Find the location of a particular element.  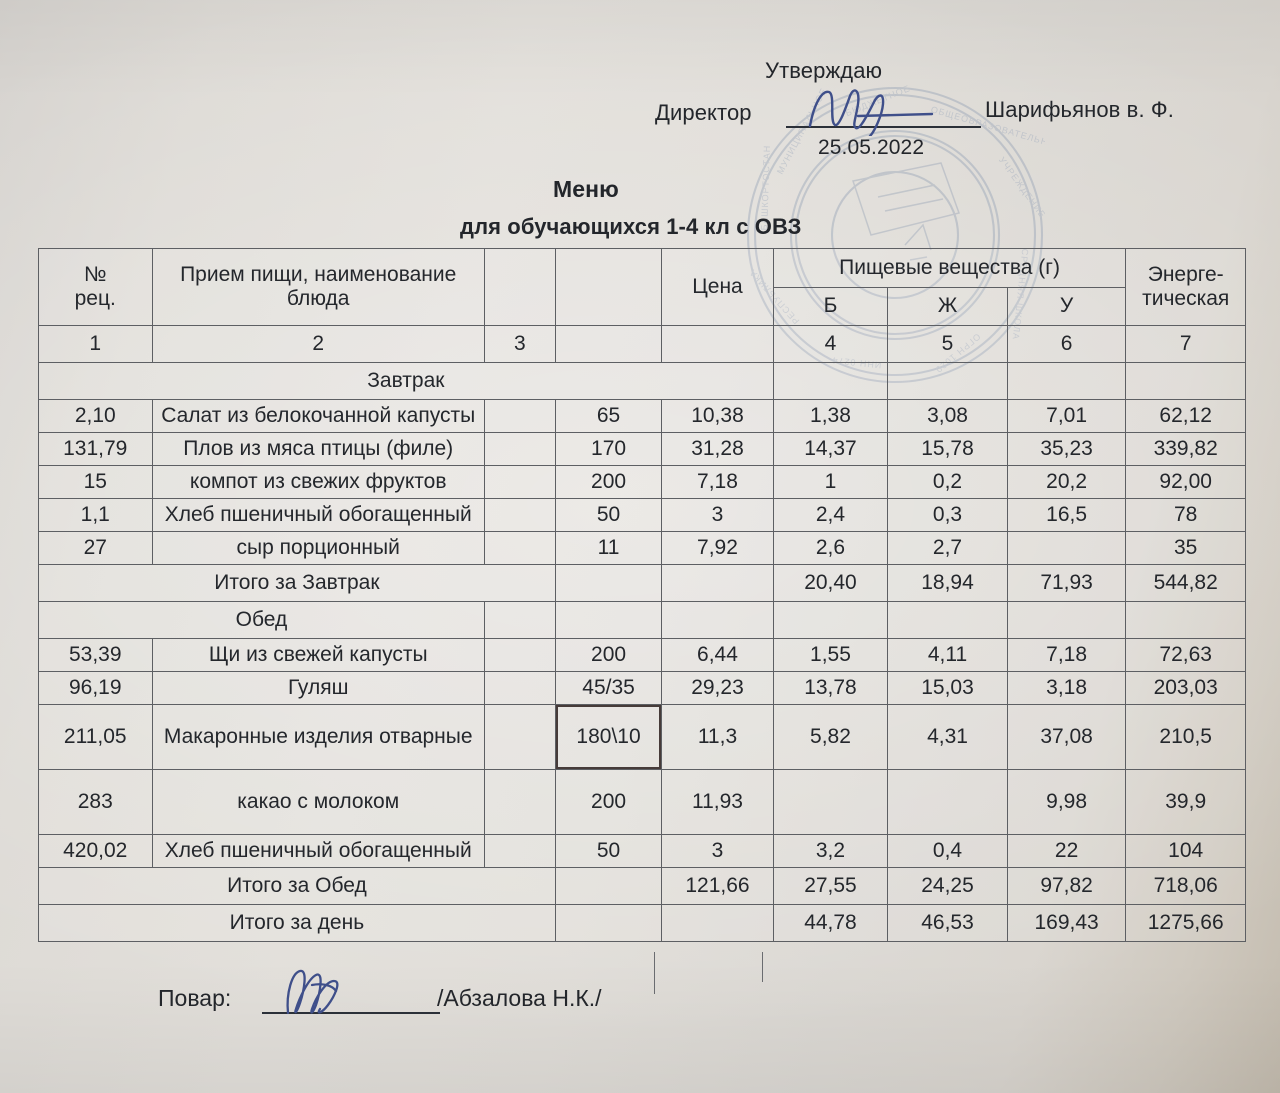

page-subtitle: для обучающихся 1-4 кл с ОВЗ is located at coordinates (631, 226).